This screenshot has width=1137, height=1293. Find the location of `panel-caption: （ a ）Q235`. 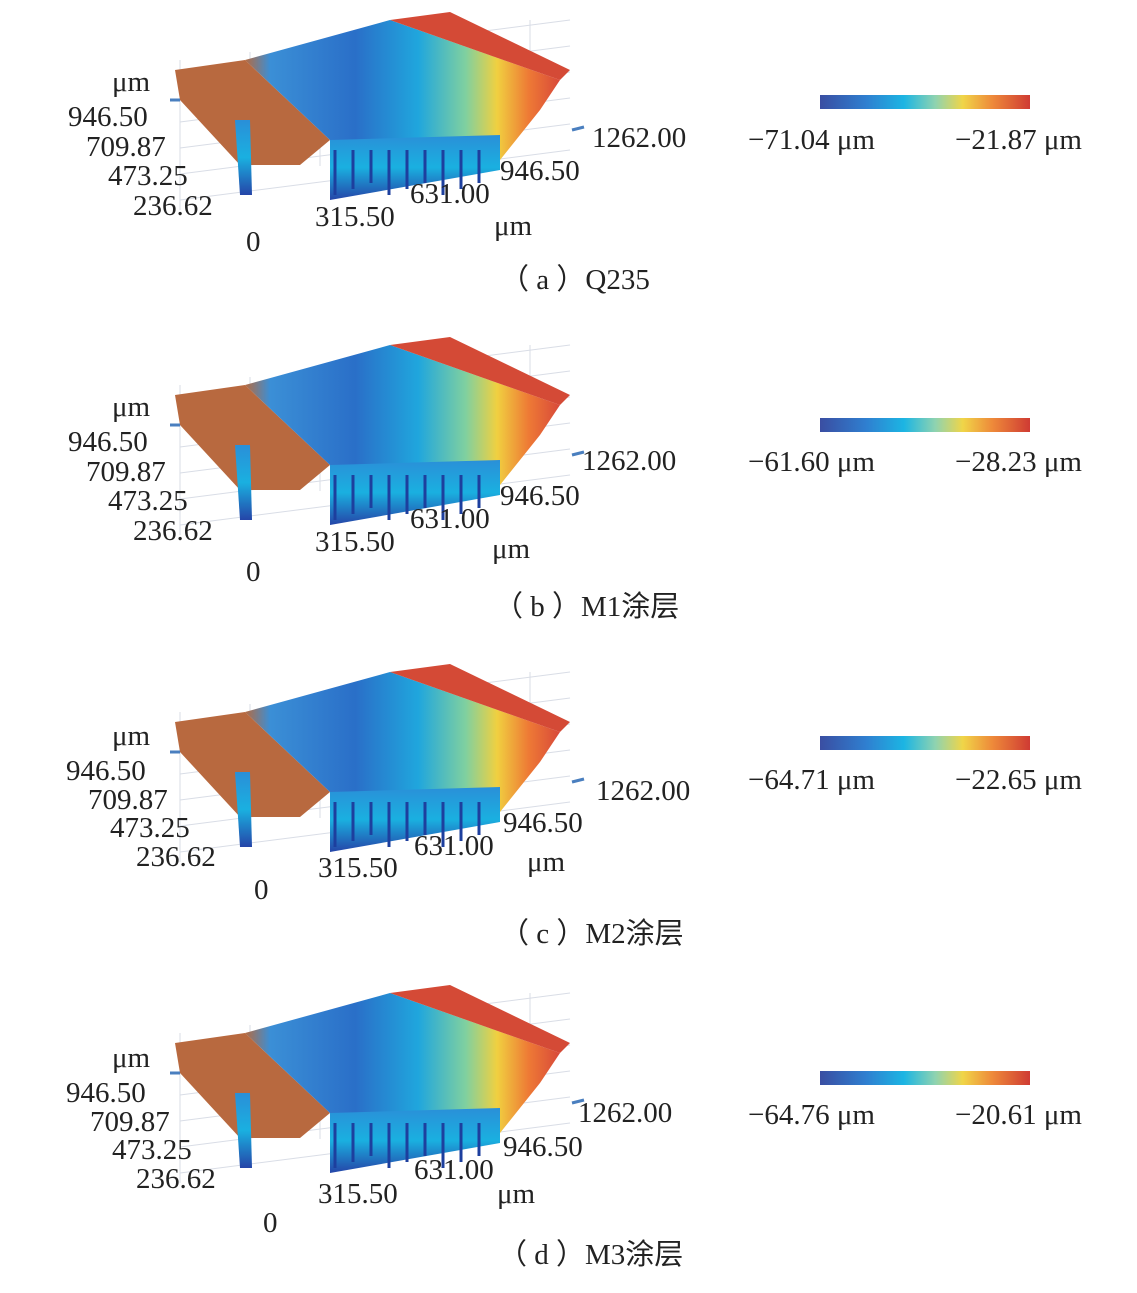

panel-caption: （ a ）Q235 is located at coordinates (575, 280).